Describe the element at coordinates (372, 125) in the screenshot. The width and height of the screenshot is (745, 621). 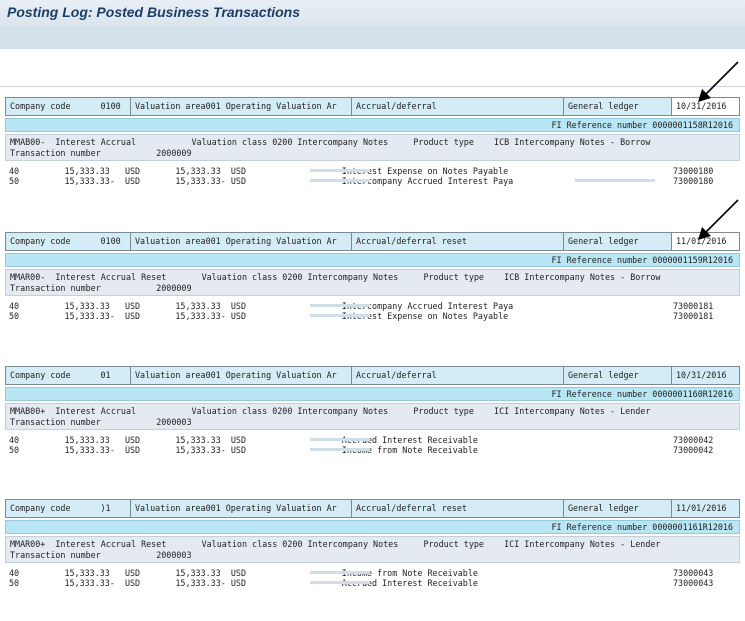
I see `fi-reference-row: FI Reference number 0000001158R12016` at that location.